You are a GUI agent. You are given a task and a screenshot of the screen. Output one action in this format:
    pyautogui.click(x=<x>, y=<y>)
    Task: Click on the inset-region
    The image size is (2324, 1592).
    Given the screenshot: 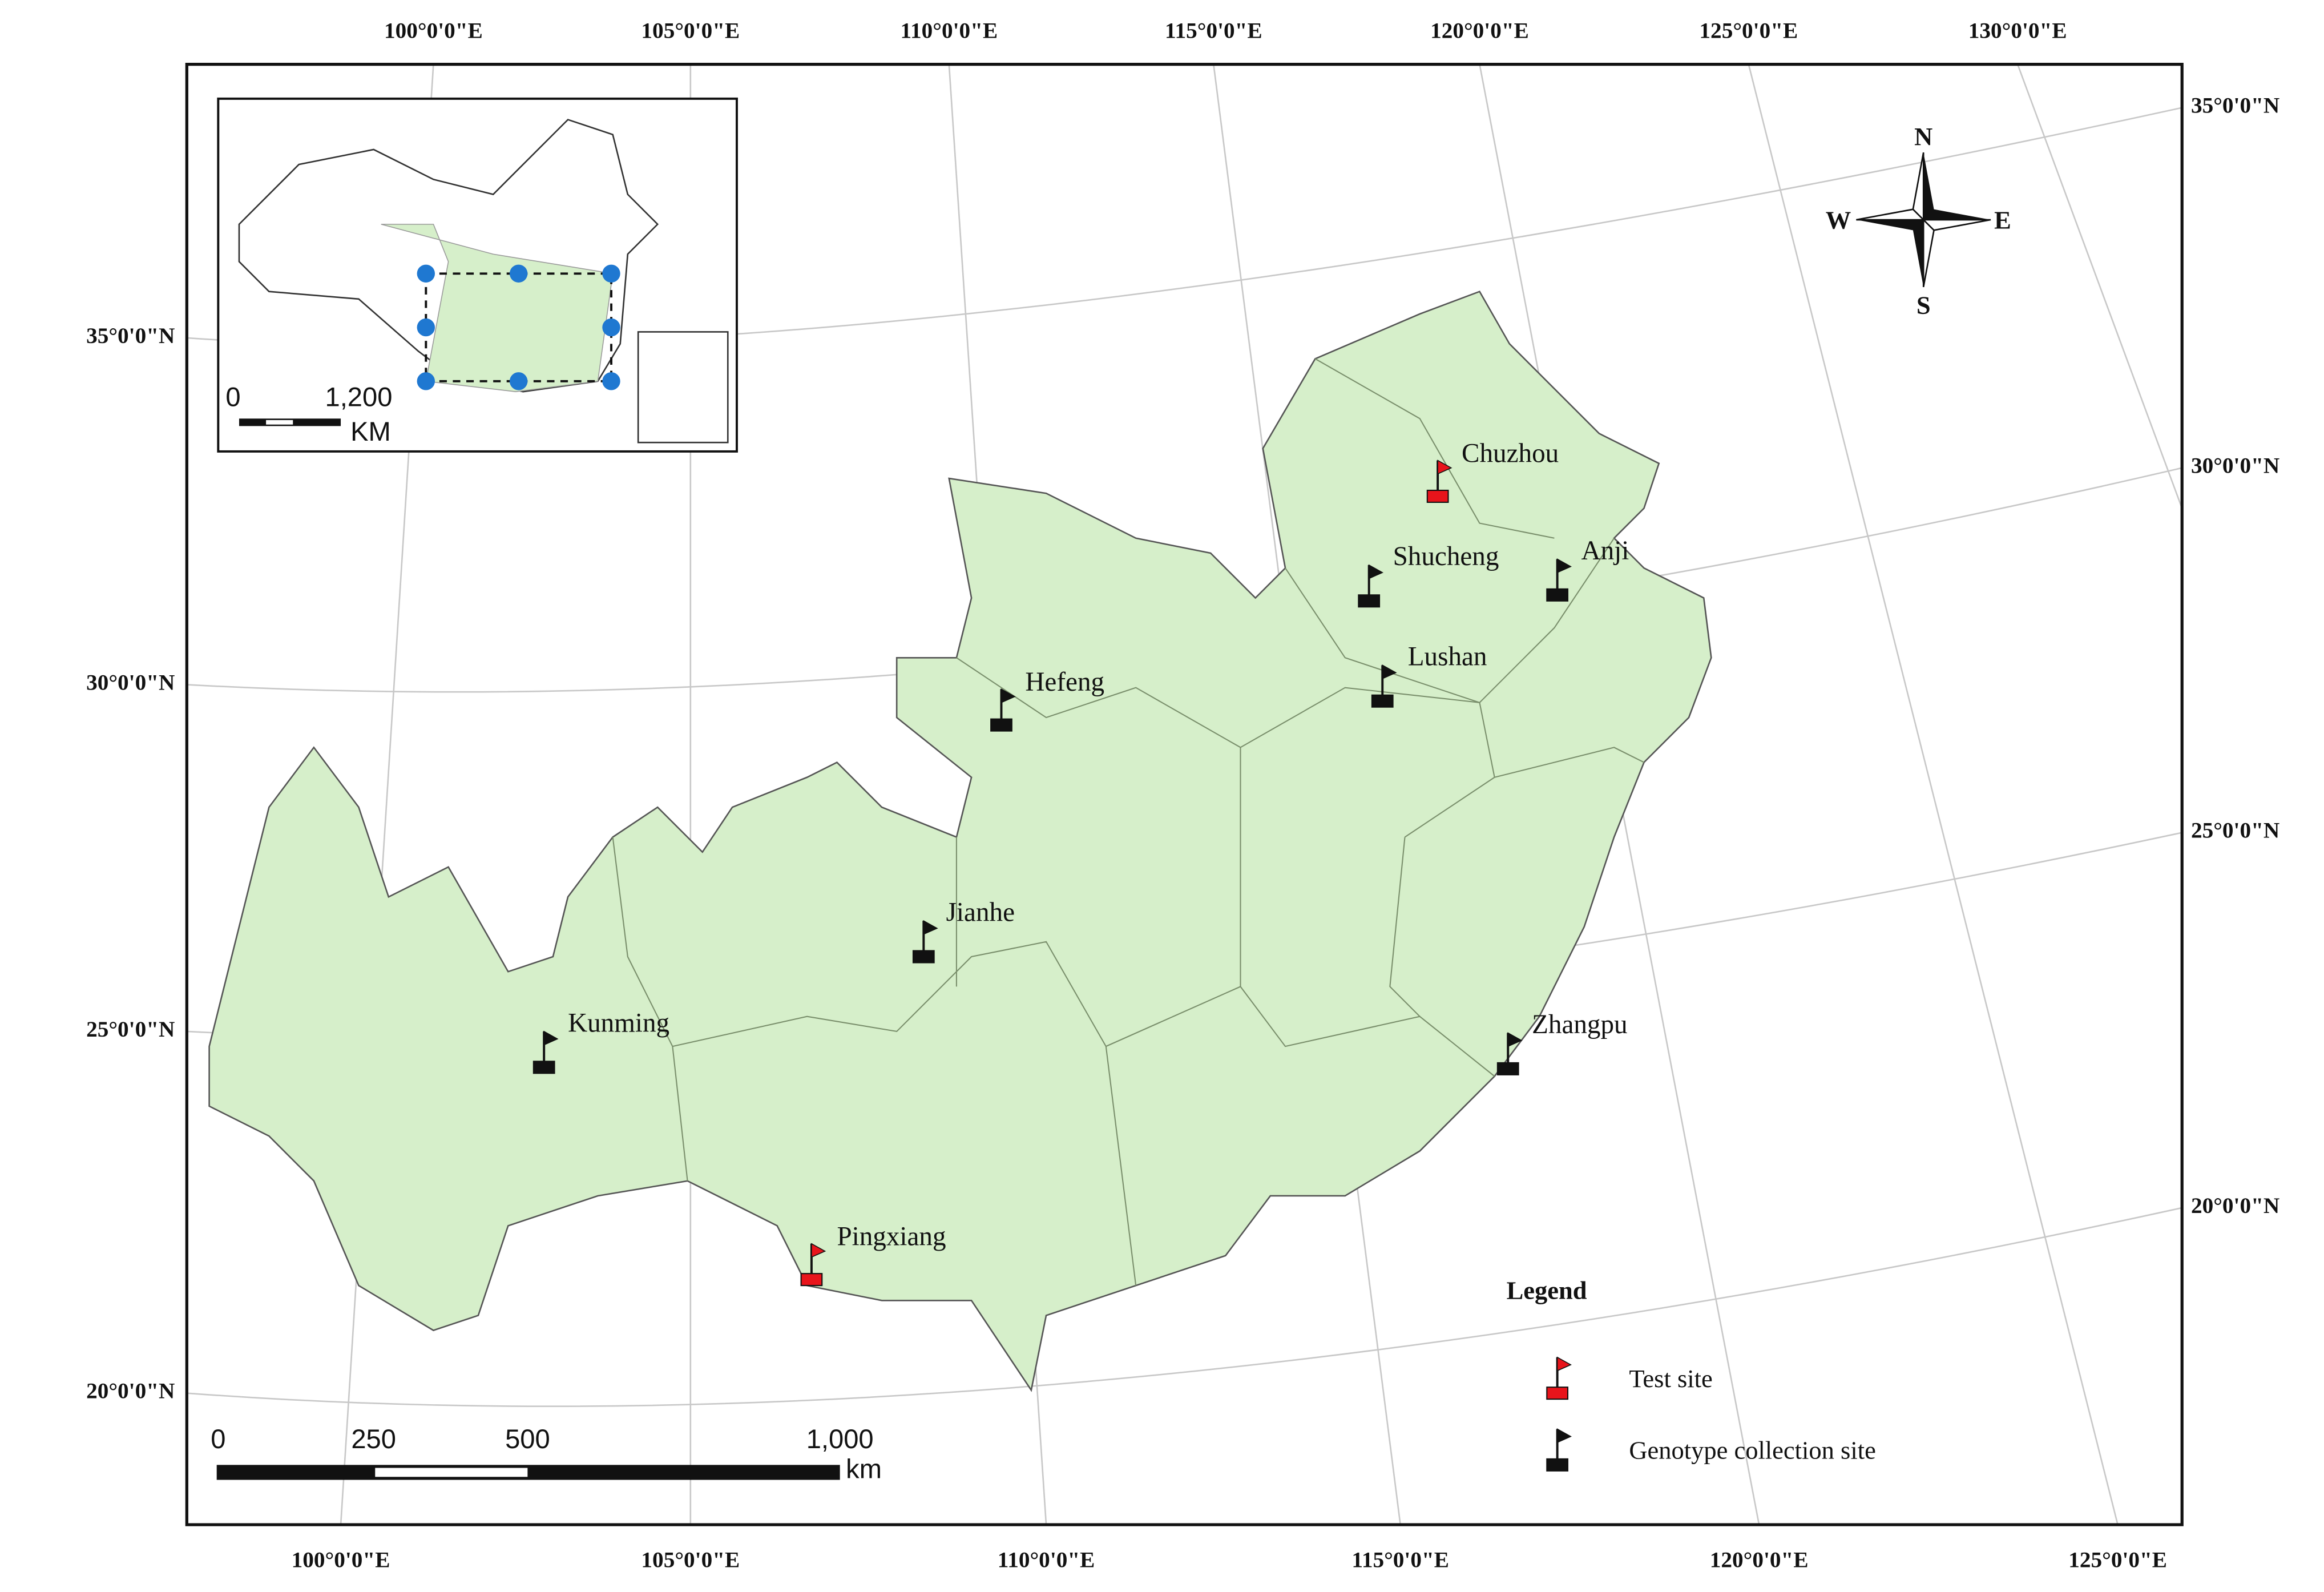 What is the action you would take?
    pyautogui.click(x=497, y=308)
    